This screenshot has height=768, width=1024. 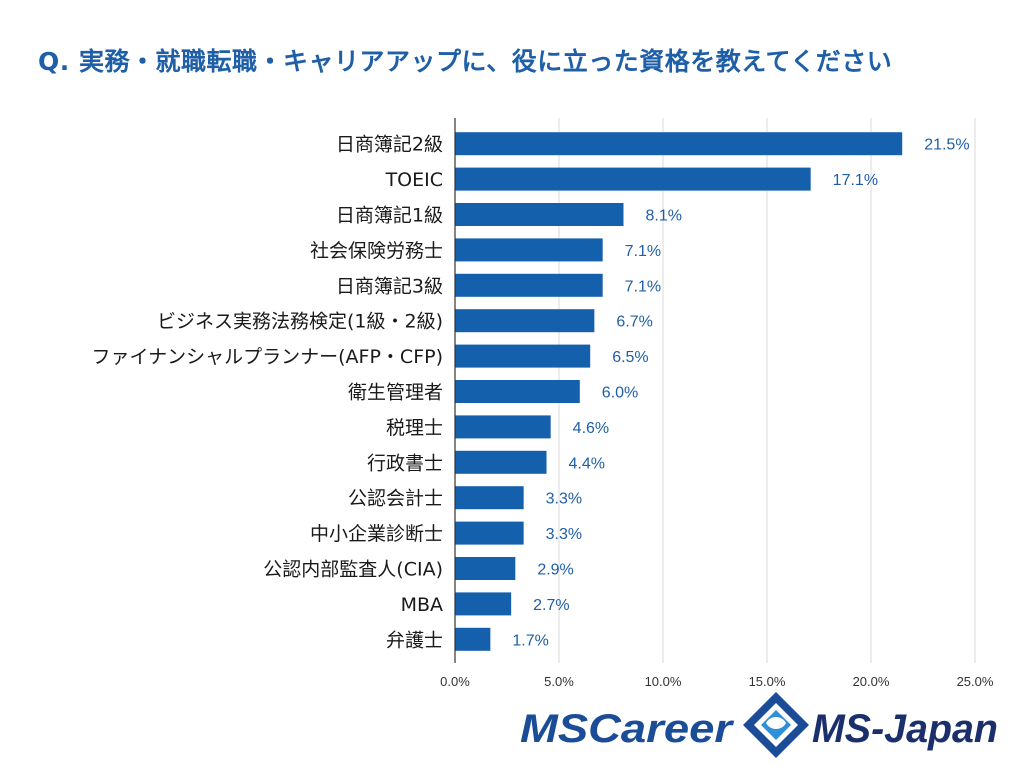 What do you see at coordinates (389, 145) in the screenshot?
I see `category-label: 日商簿記2級` at bounding box center [389, 145].